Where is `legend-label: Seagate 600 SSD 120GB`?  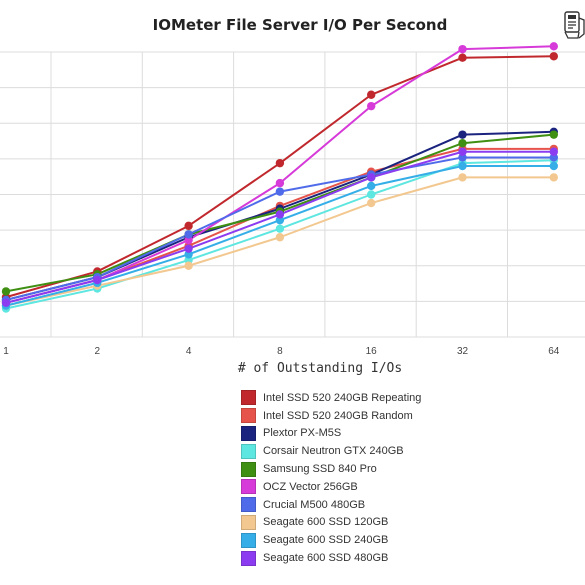 legend-label: Seagate 600 SSD 120GB is located at coordinates (326, 522).